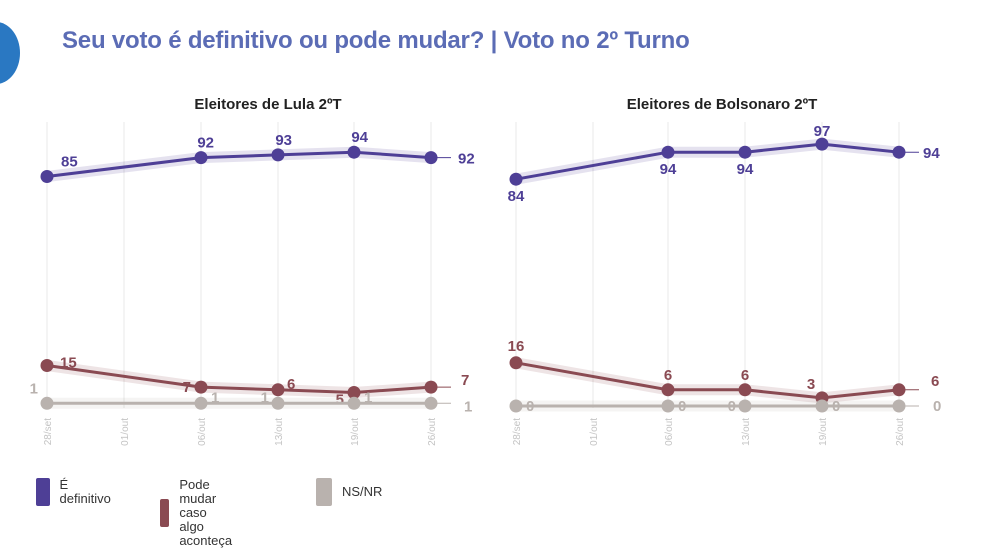 The width and height of the screenshot is (984, 548). I want to click on chart-title: Eleitores de Bolsonaro 2ºT, so click(722, 104).